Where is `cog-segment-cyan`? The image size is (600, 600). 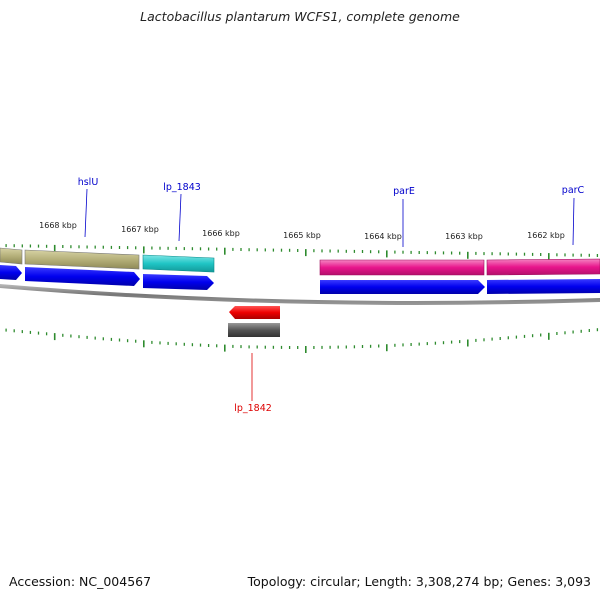 cog-segment-cyan is located at coordinates (178, 263).